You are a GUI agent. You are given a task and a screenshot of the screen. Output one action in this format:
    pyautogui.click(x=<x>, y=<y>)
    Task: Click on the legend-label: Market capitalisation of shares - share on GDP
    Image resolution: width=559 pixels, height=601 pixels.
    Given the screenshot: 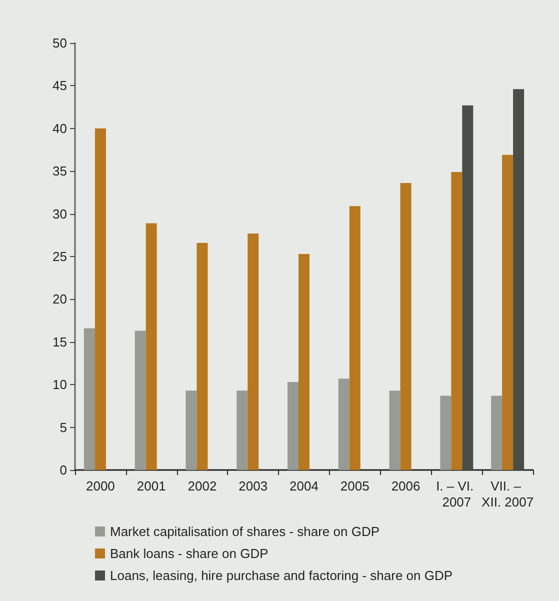 What is the action you would take?
    pyautogui.click(x=245, y=531)
    